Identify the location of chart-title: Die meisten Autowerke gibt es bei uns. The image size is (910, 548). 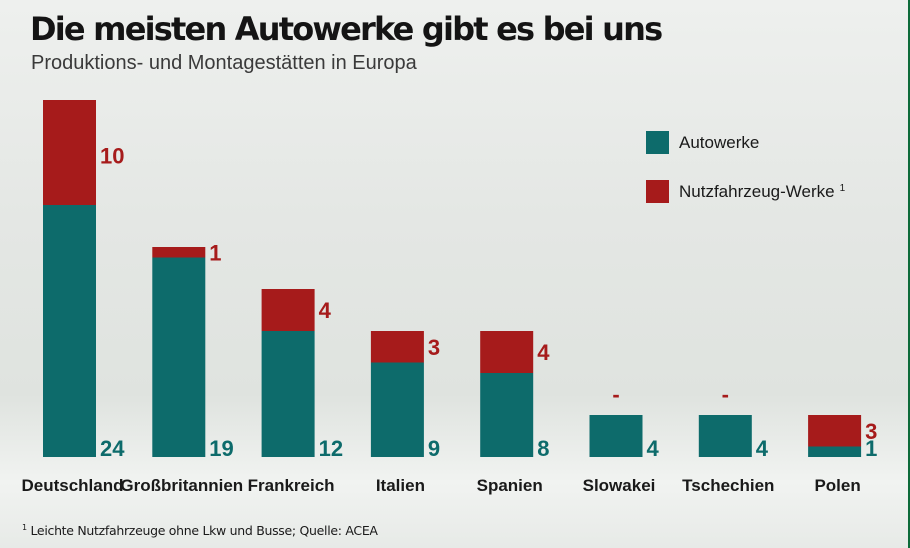
(346, 29).